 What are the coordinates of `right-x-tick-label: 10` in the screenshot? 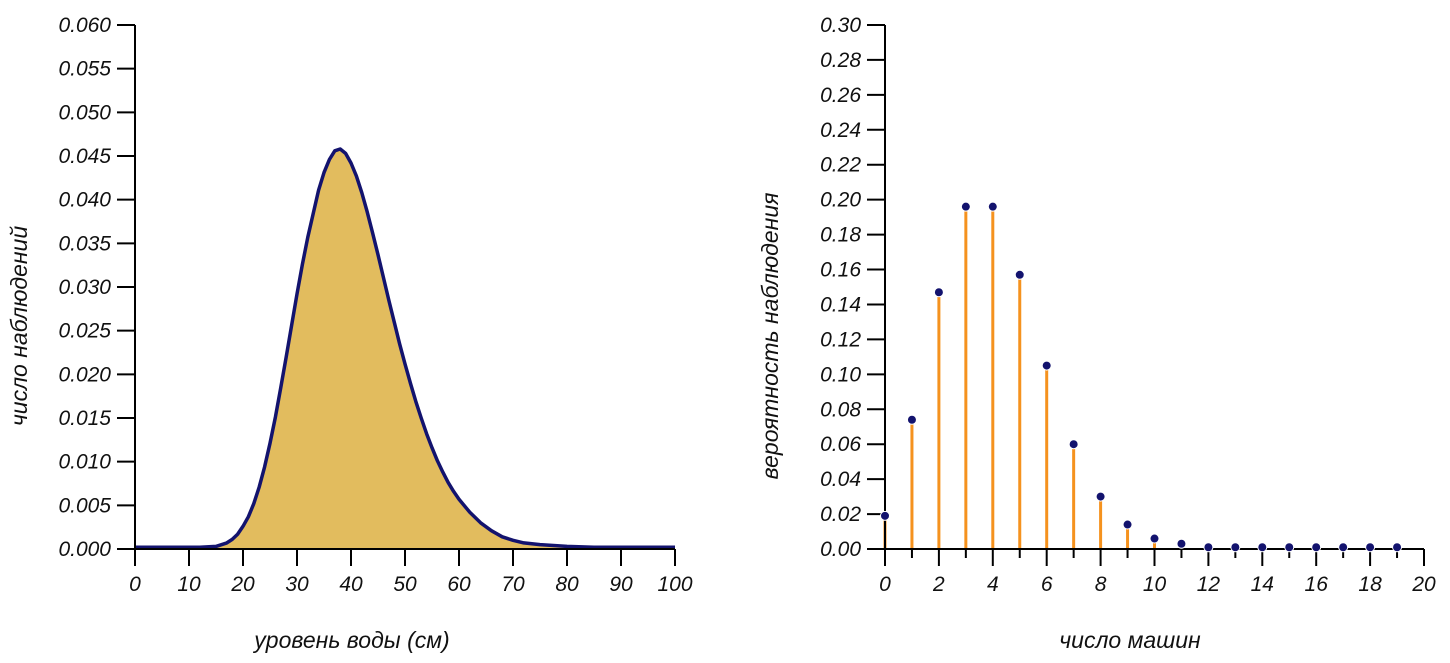 It's located at (1155, 584).